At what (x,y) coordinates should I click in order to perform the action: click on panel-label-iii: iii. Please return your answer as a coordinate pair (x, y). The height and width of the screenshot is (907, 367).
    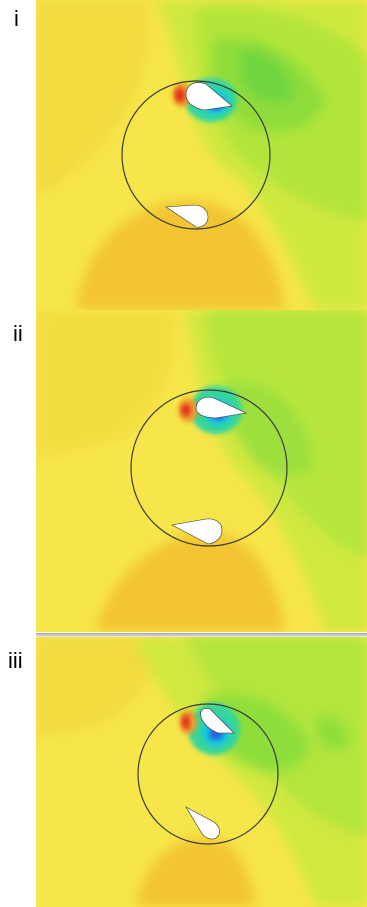
    Looking at the image, I should click on (15, 660).